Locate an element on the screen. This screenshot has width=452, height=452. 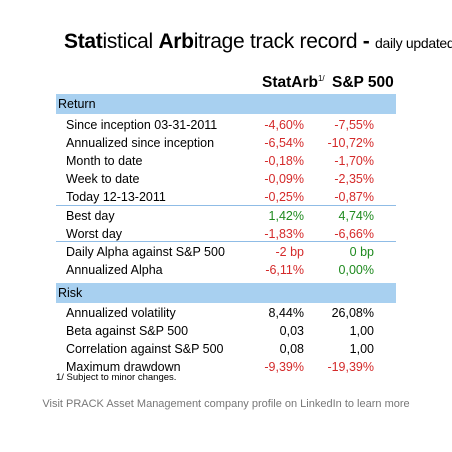
statarb-footnote-mark: 1/ is located at coordinates (321, 78).